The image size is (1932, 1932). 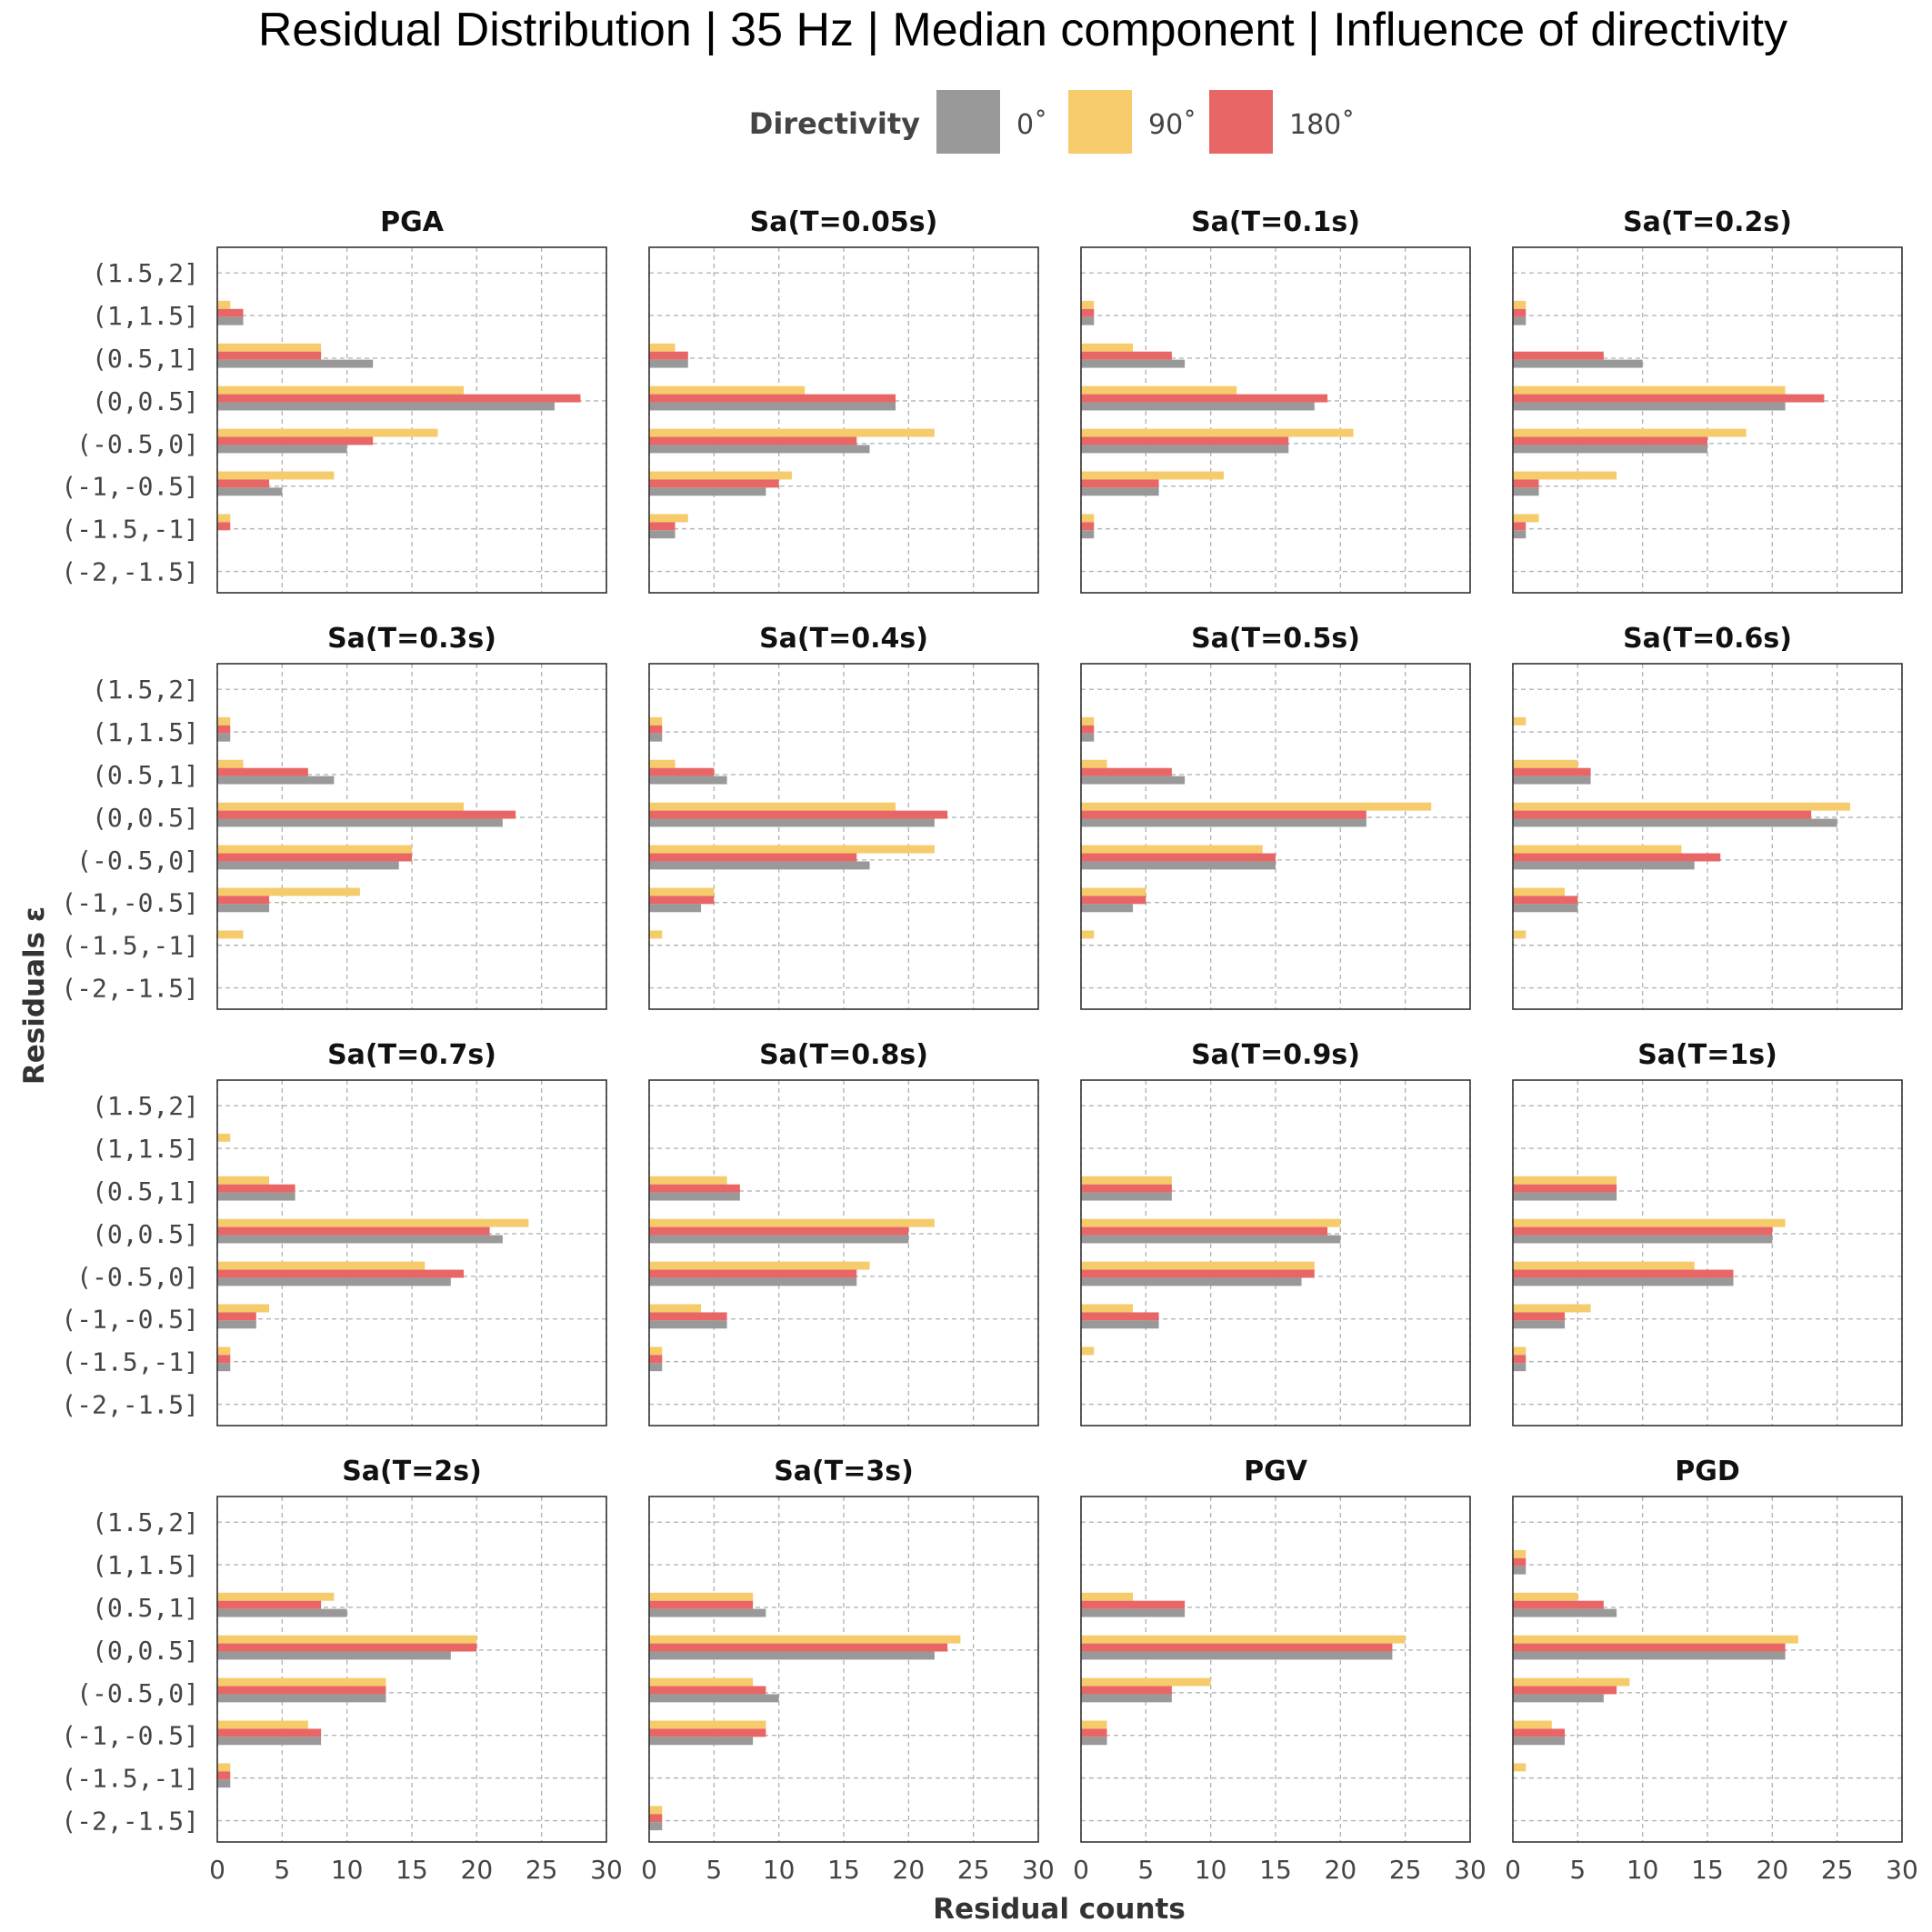 What do you see at coordinates (130, 487) in the screenshot?
I see `y-tick-label: (-1,-0.5]` at bounding box center [130, 487].